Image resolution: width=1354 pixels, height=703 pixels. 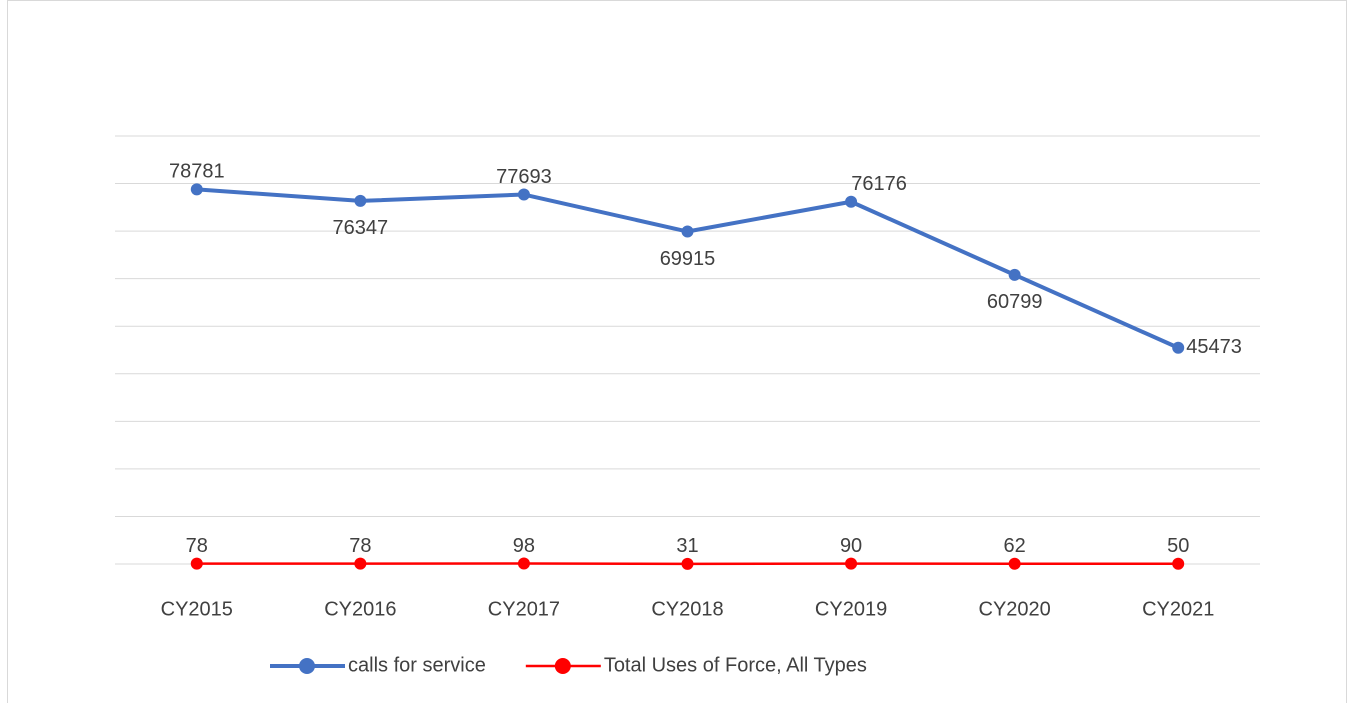 What do you see at coordinates (687, 609) in the screenshot?
I see `x-tick-label: CY2018` at bounding box center [687, 609].